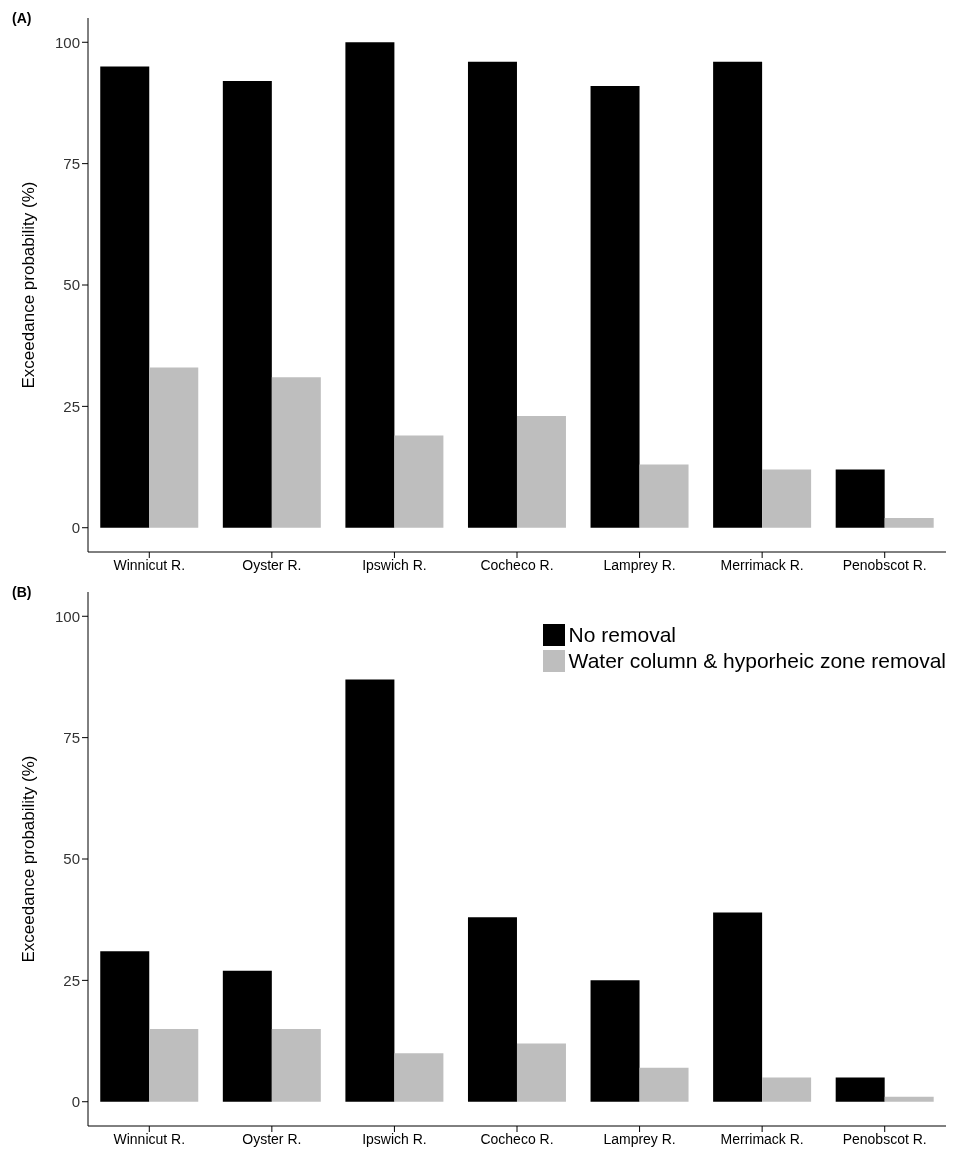 The width and height of the screenshot is (958, 1164). What do you see at coordinates (757, 661) in the screenshot?
I see `legend-label: Water column & hyporheic zone removal` at bounding box center [757, 661].